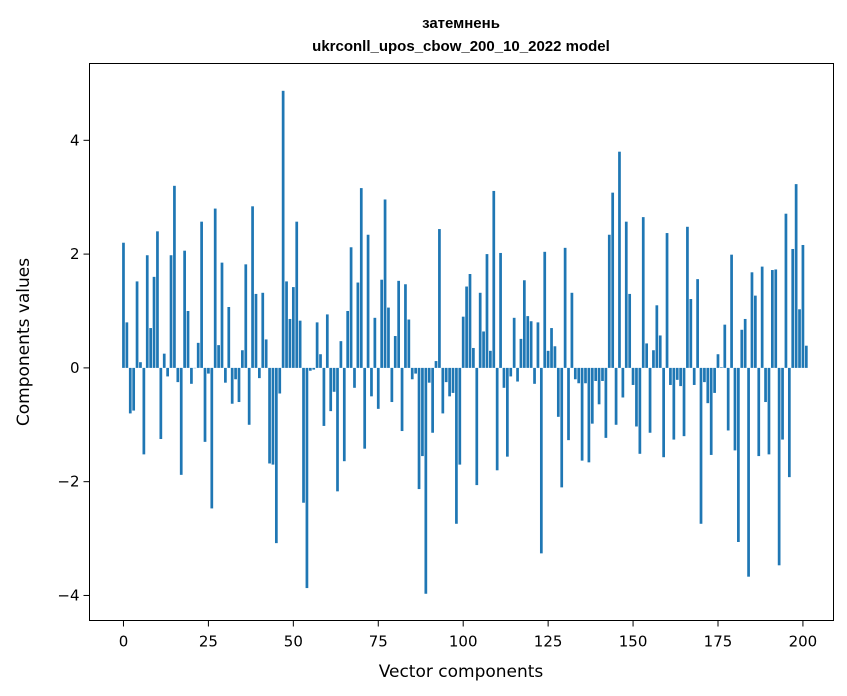  What do you see at coordinates (208, 642) in the screenshot?
I see `x-tick-label-25: 25` at bounding box center [208, 642].